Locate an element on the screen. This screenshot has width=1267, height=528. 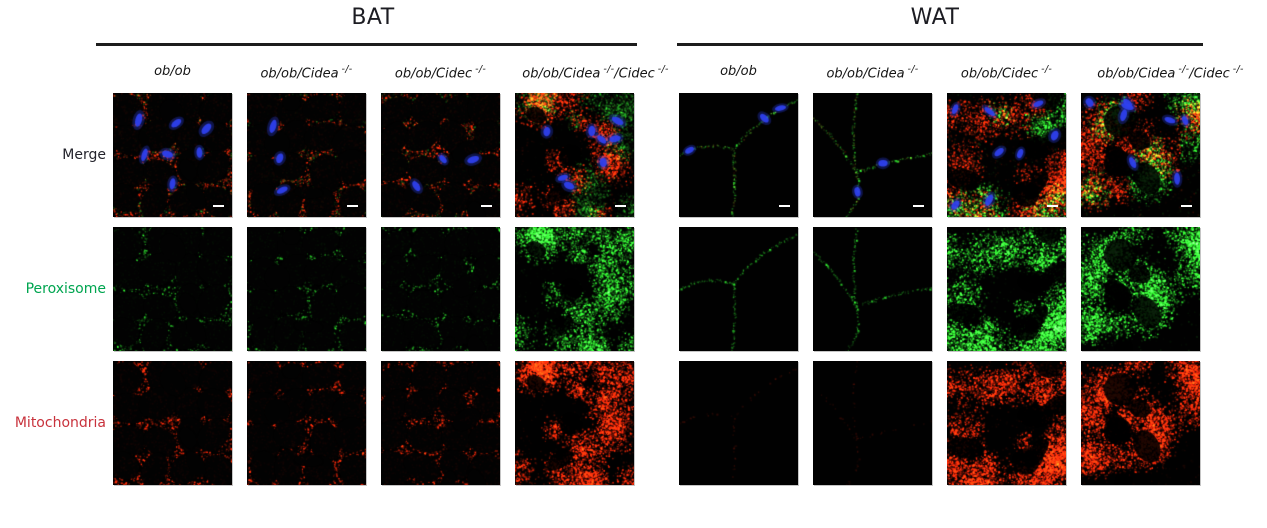
micrograph-wat-mitochondria-col2 is located at coordinates (872, 423).